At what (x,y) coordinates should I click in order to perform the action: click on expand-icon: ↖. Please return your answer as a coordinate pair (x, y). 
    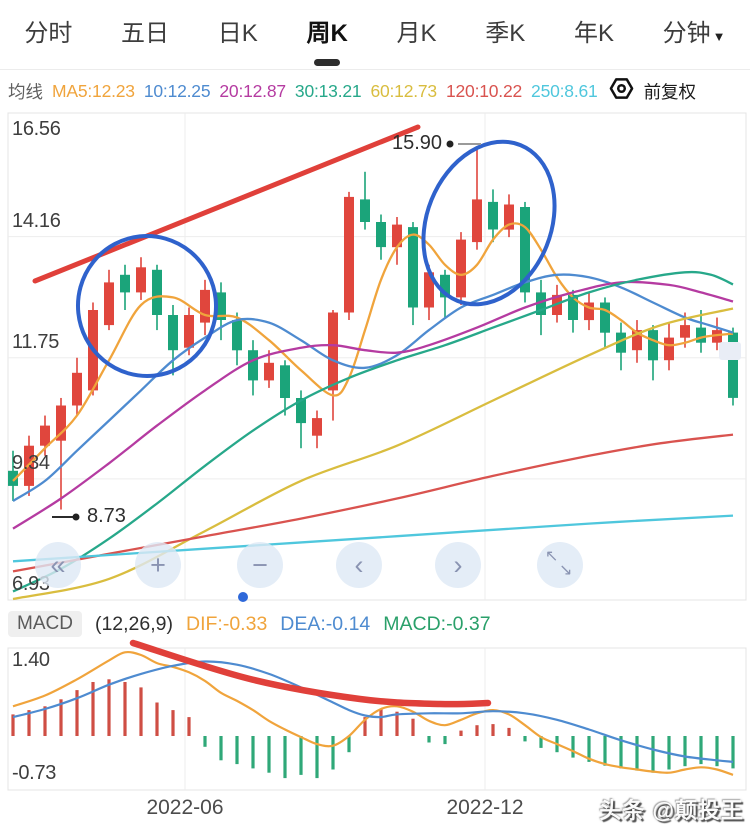
    Looking at the image, I should click on (552, 556).